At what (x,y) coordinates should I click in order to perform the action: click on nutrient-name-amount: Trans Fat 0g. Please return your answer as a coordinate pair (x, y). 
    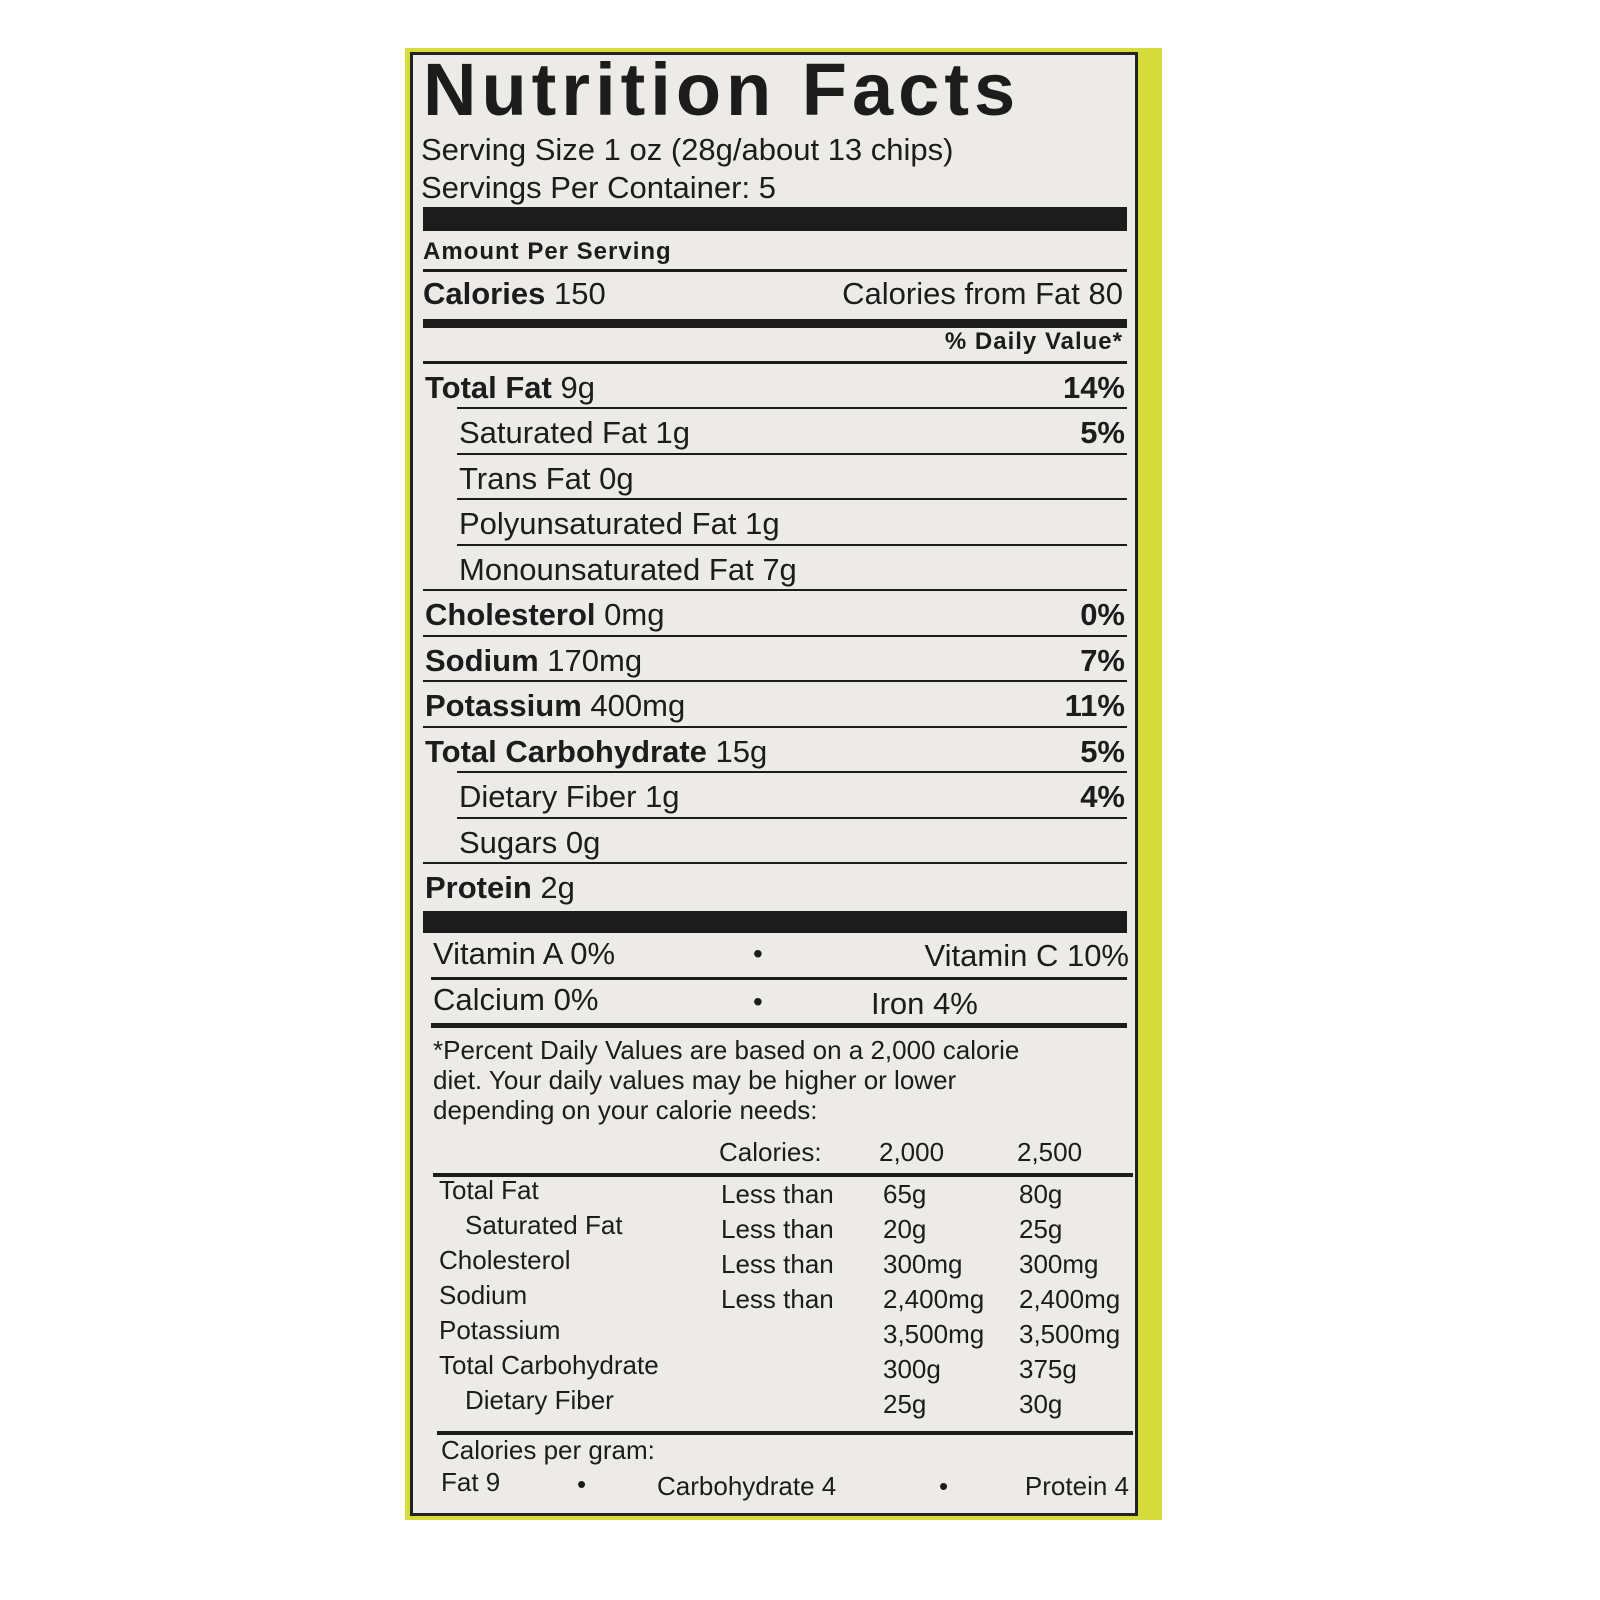
    Looking at the image, I should click on (546, 478).